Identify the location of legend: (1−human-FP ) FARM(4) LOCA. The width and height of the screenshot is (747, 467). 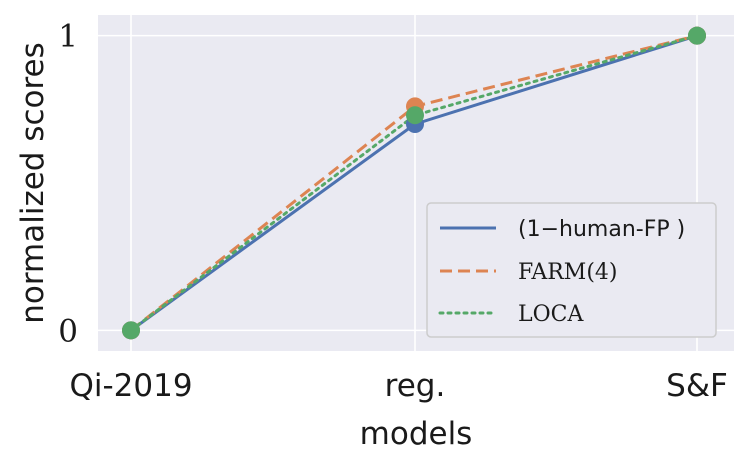
(571, 270).